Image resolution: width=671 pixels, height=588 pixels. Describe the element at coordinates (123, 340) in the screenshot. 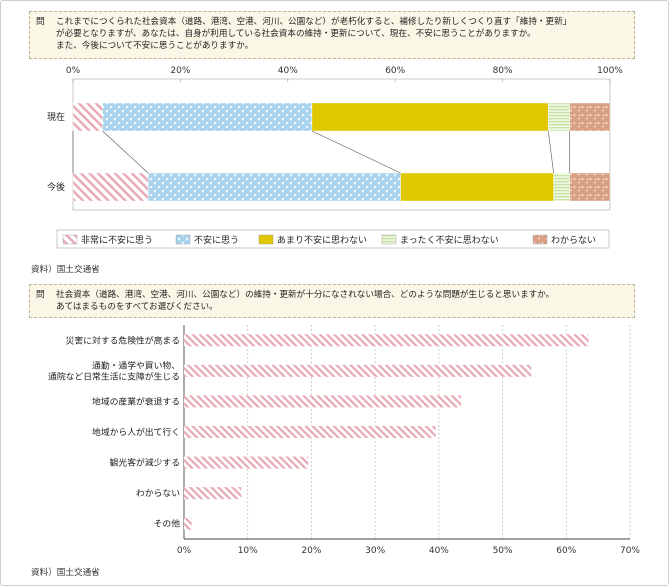

I see `category-label: 災害に対する危険性が高まる` at that location.